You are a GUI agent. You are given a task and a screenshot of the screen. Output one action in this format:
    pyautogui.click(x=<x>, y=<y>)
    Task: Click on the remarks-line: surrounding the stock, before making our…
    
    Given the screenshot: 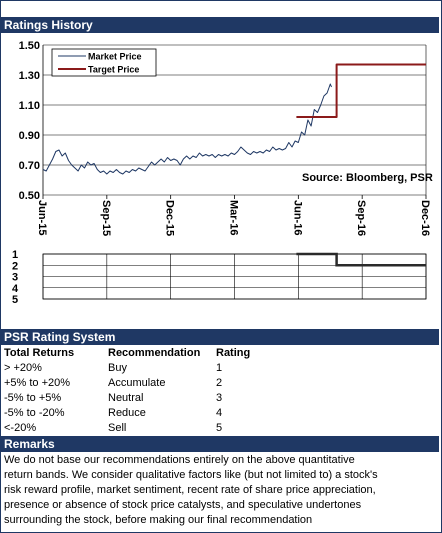 What is the action you would take?
    pyautogui.click(x=158, y=520)
    